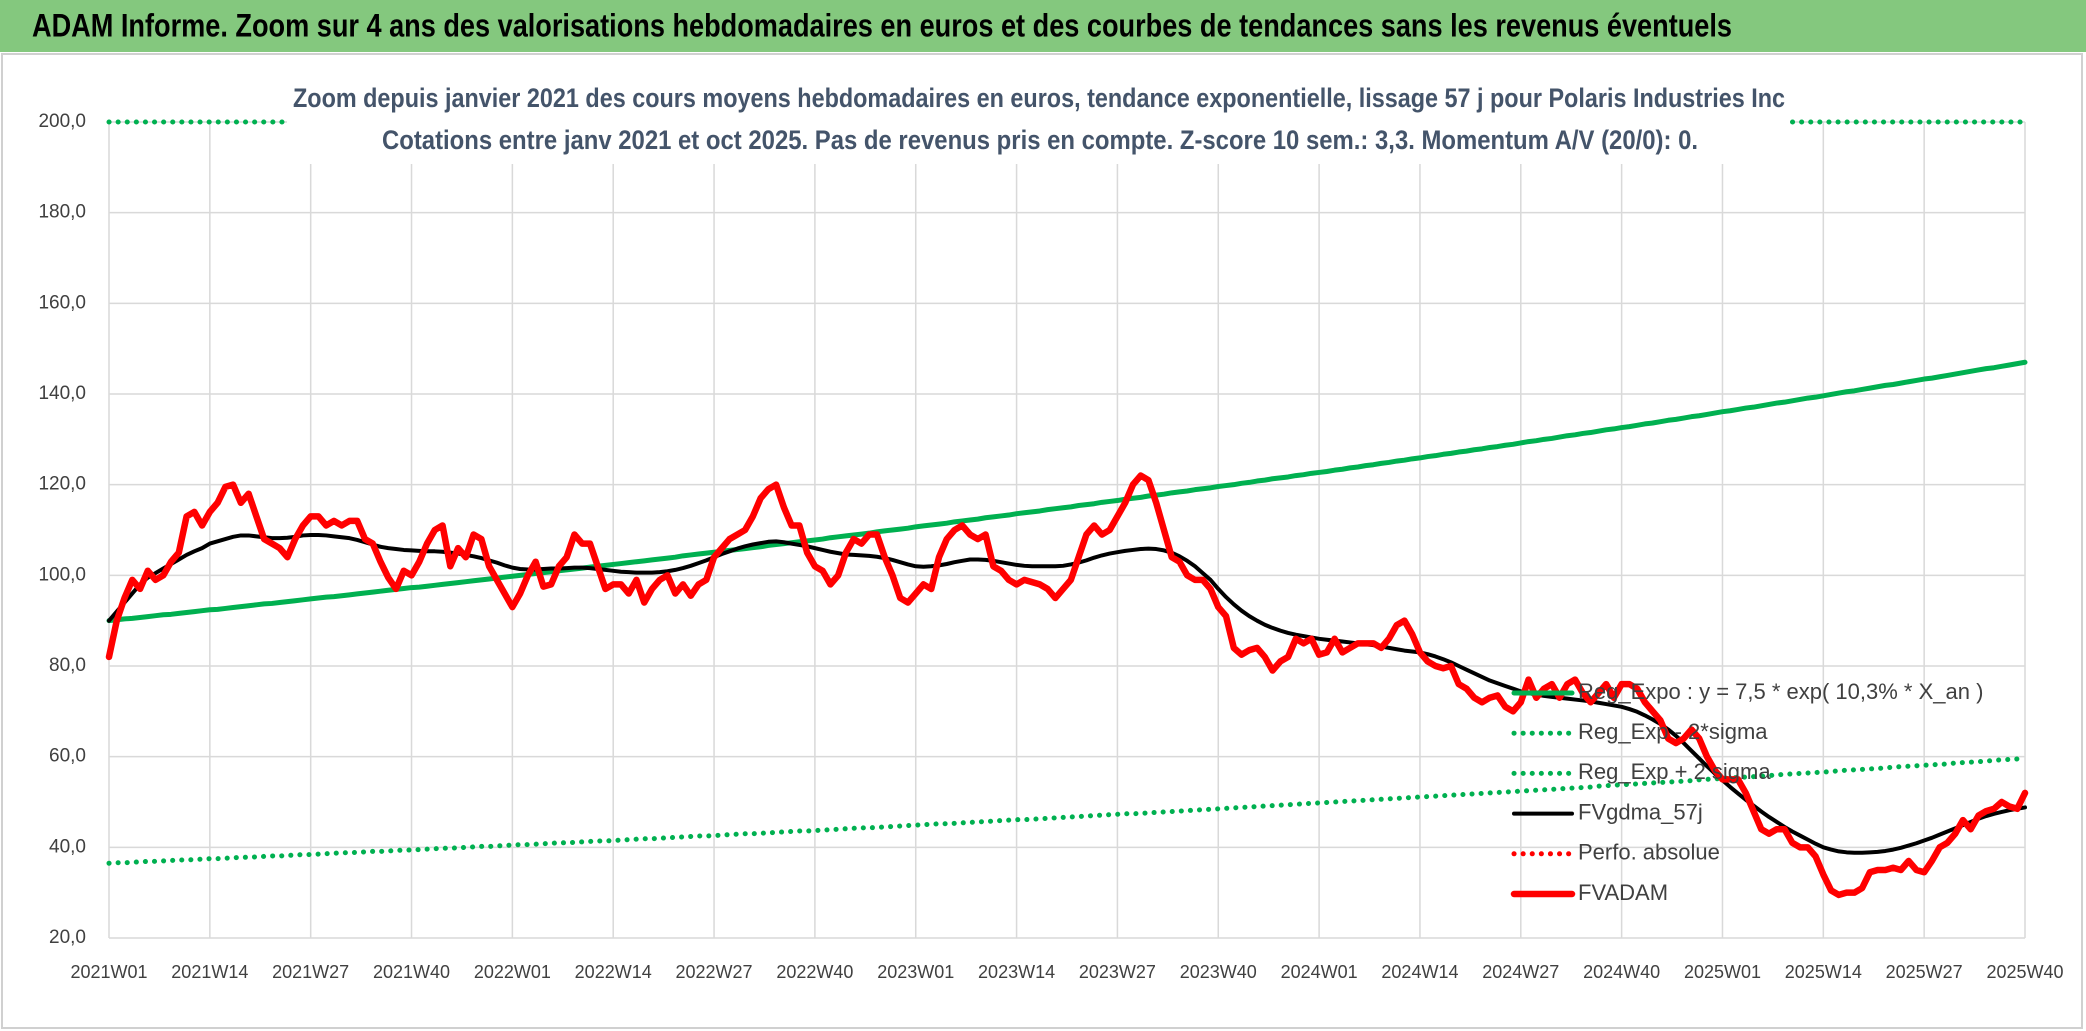 This screenshot has width=2086, height=1031. I want to click on x-tick-label: 2024W27, so click(1520, 972).